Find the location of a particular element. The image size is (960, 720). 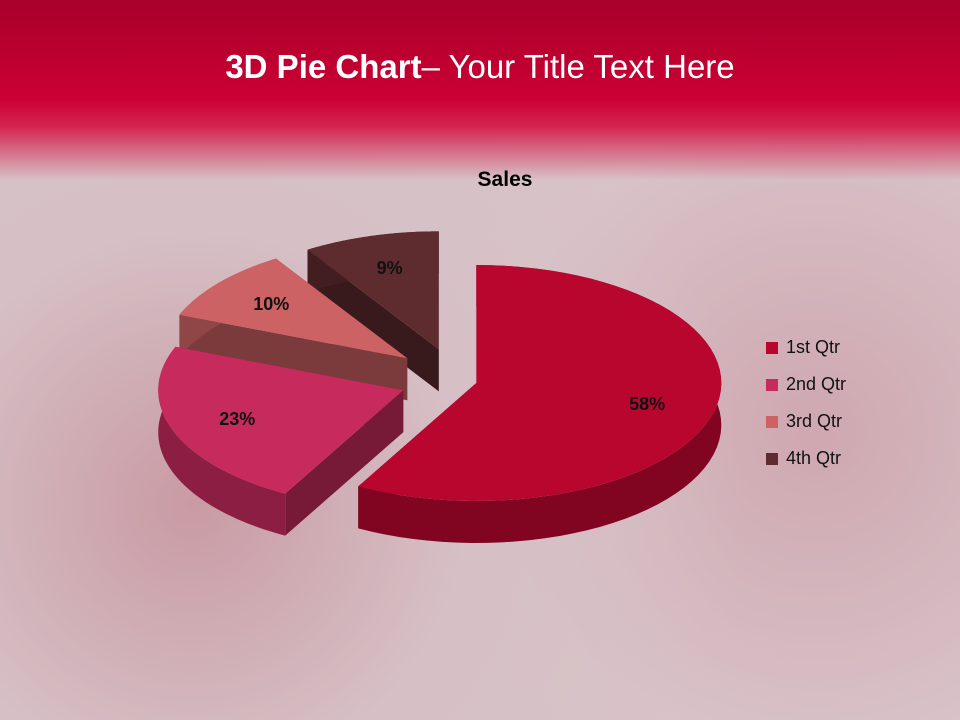

legend-label: 2nd Qtr is located at coordinates (816, 384).